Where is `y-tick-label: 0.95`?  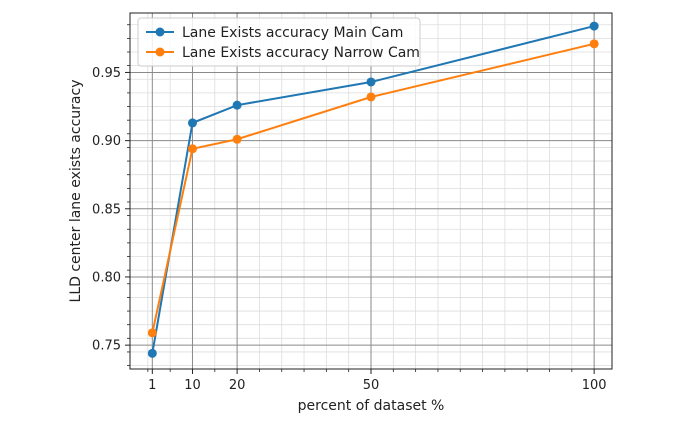
y-tick-label: 0.95 is located at coordinates (106, 73).